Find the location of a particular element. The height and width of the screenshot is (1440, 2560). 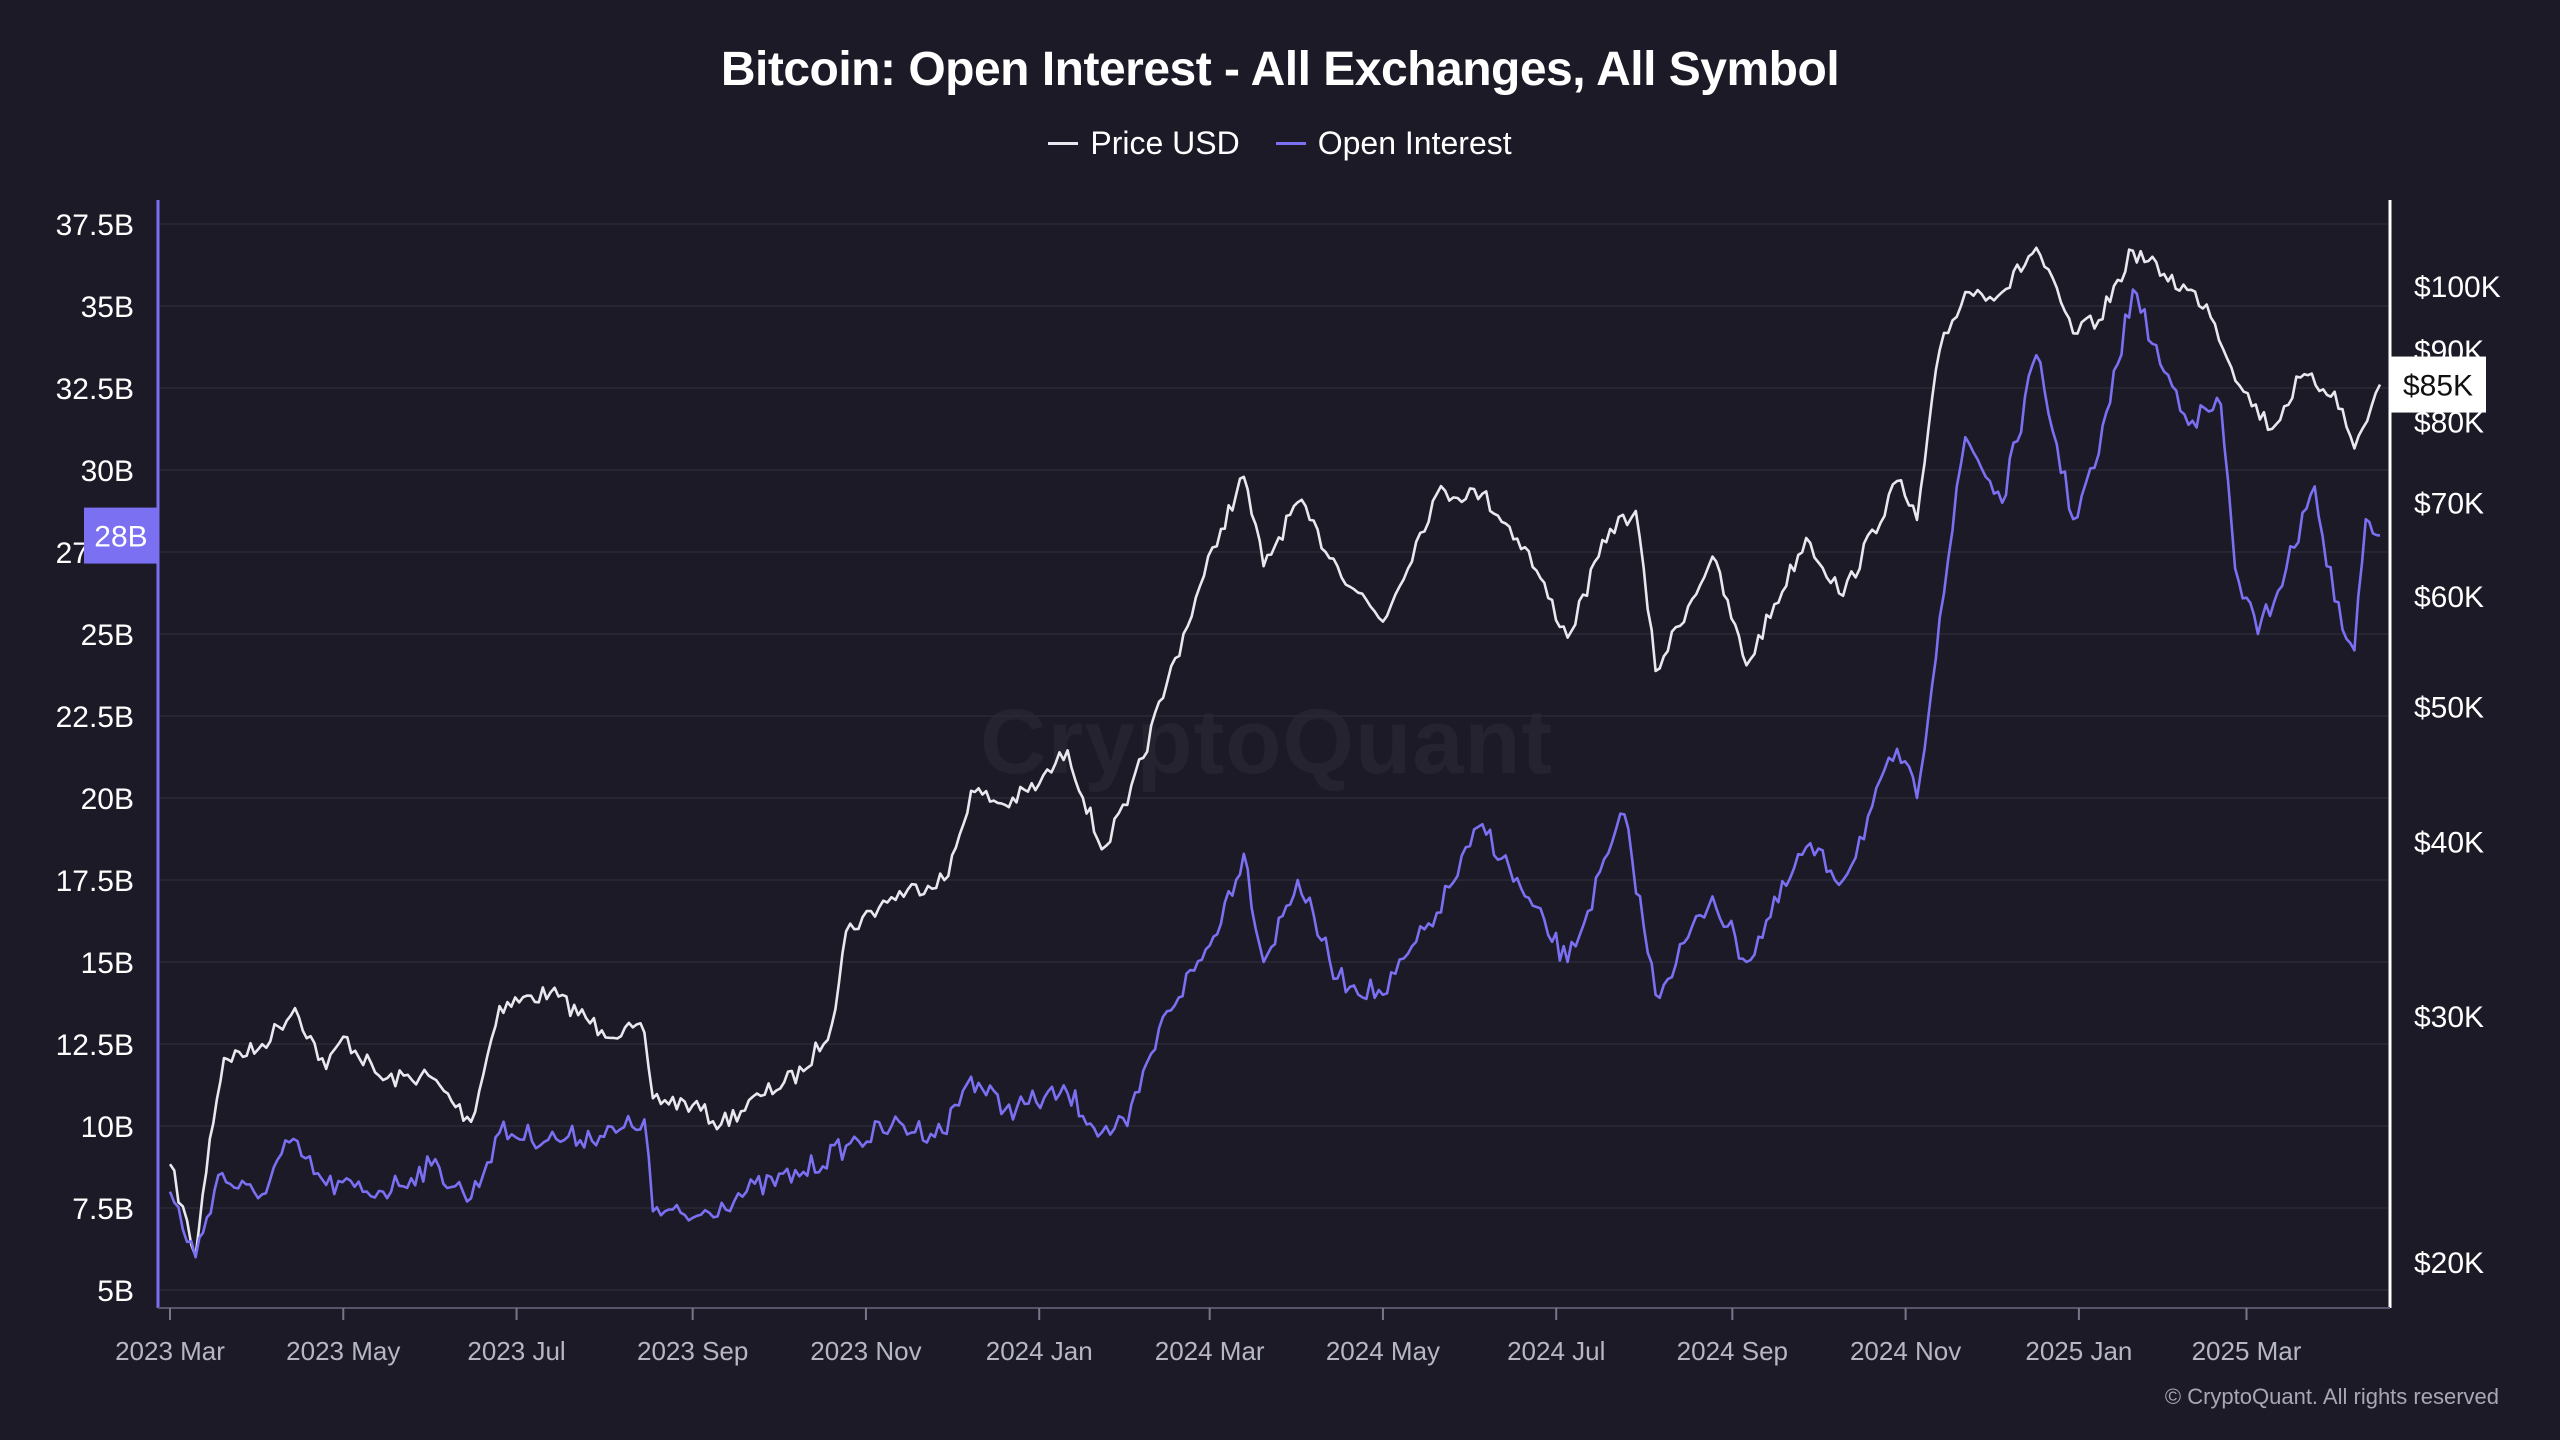

x-tick-label: 2024 Sep is located at coordinates (1732, 1351).